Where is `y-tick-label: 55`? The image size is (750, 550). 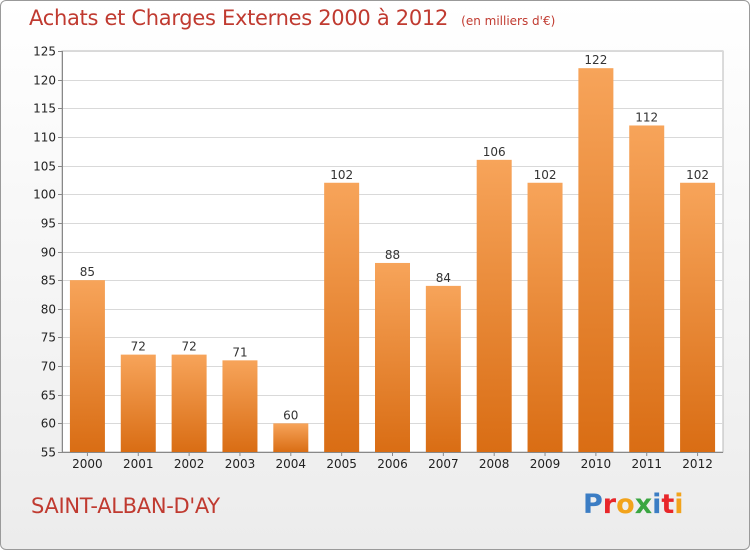
y-tick-label: 55 is located at coordinates (48, 453).